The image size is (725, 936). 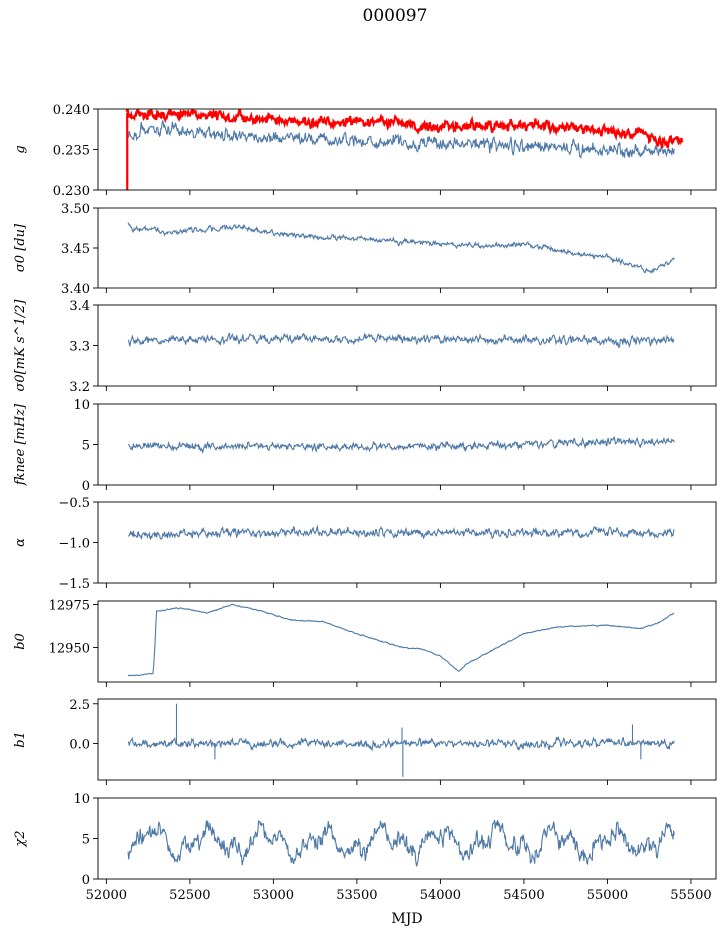 What do you see at coordinates (20, 739) in the screenshot?
I see `ylabel-b1: b1` at bounding box center [20, 739].